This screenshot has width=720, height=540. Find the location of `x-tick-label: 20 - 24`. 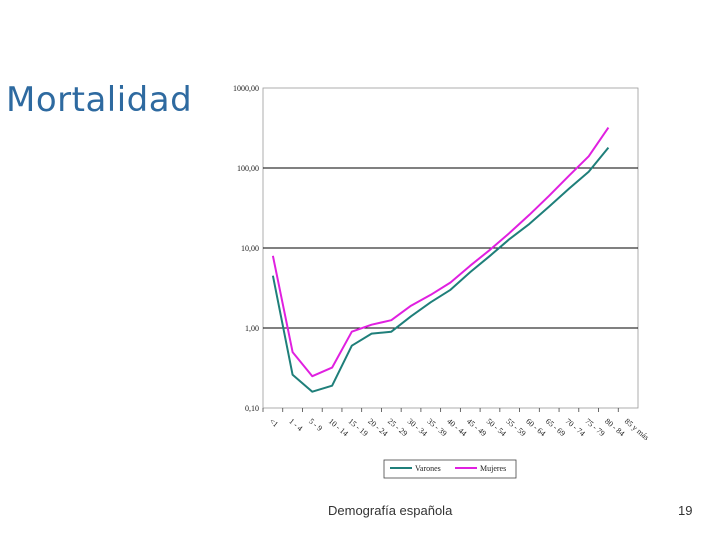

x-tick-label: 20 - 24 is located at coordinates (377, 427).